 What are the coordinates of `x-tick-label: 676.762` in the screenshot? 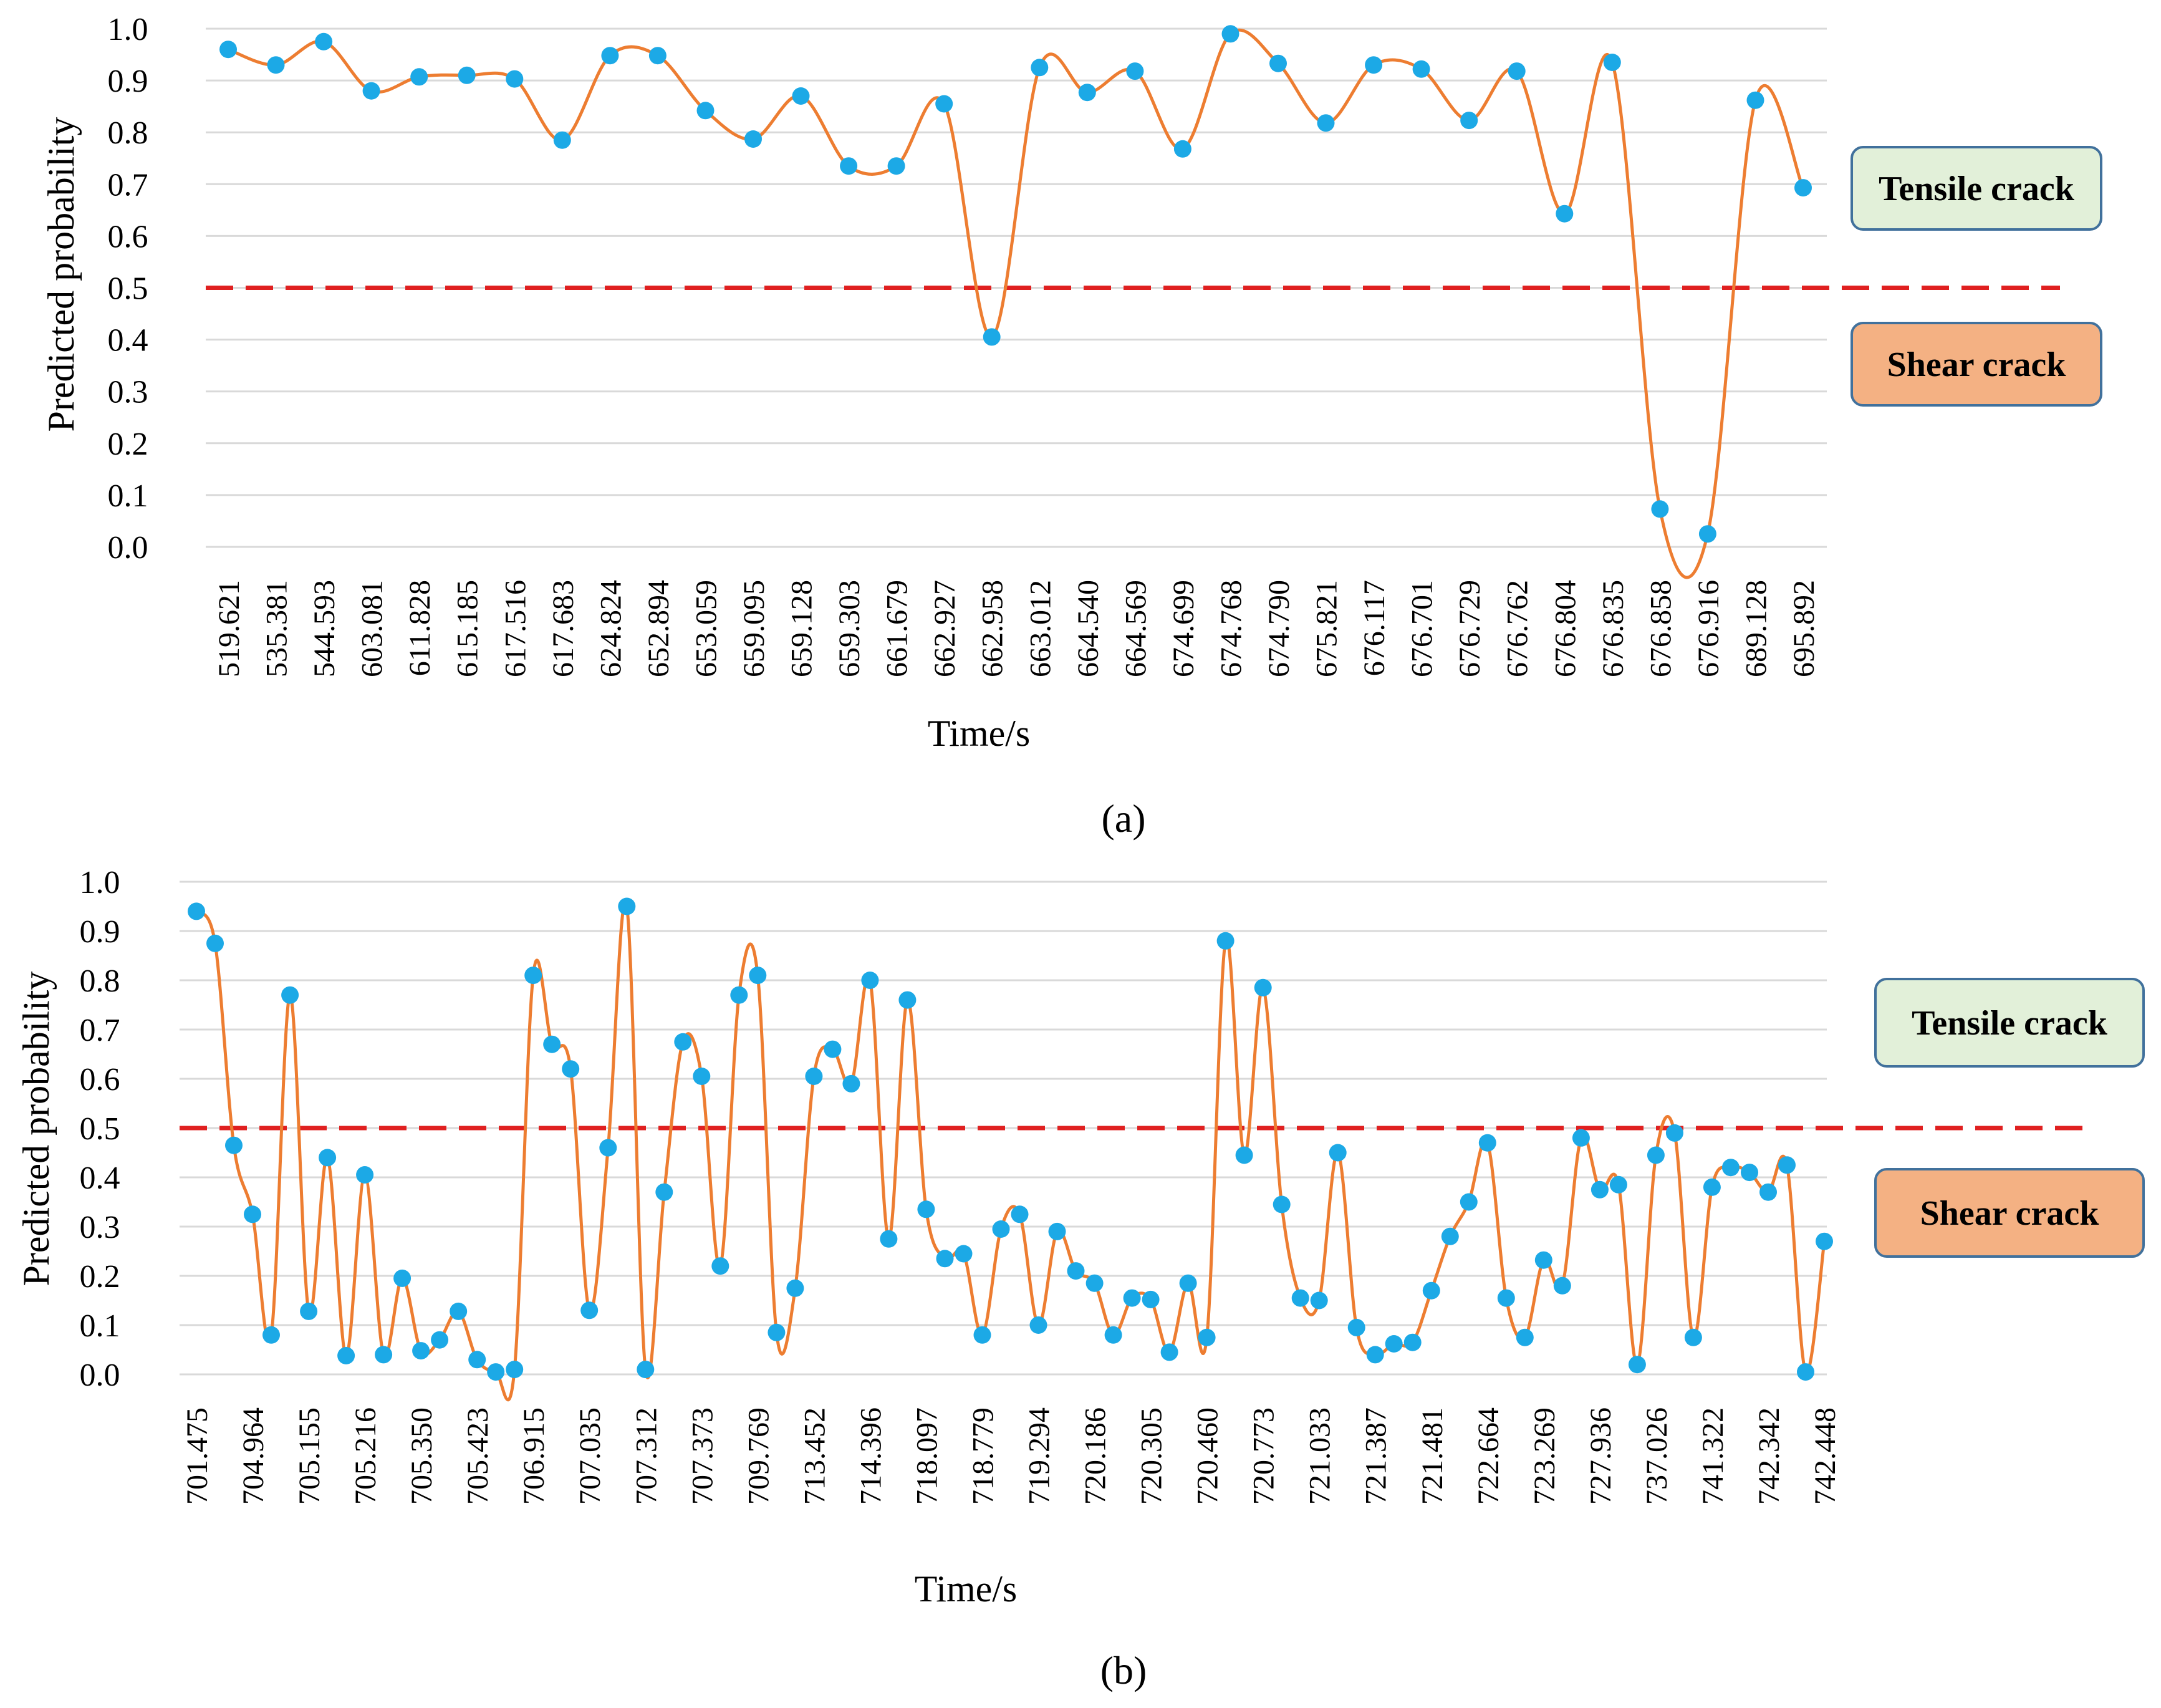 It's located at (1517, 628).